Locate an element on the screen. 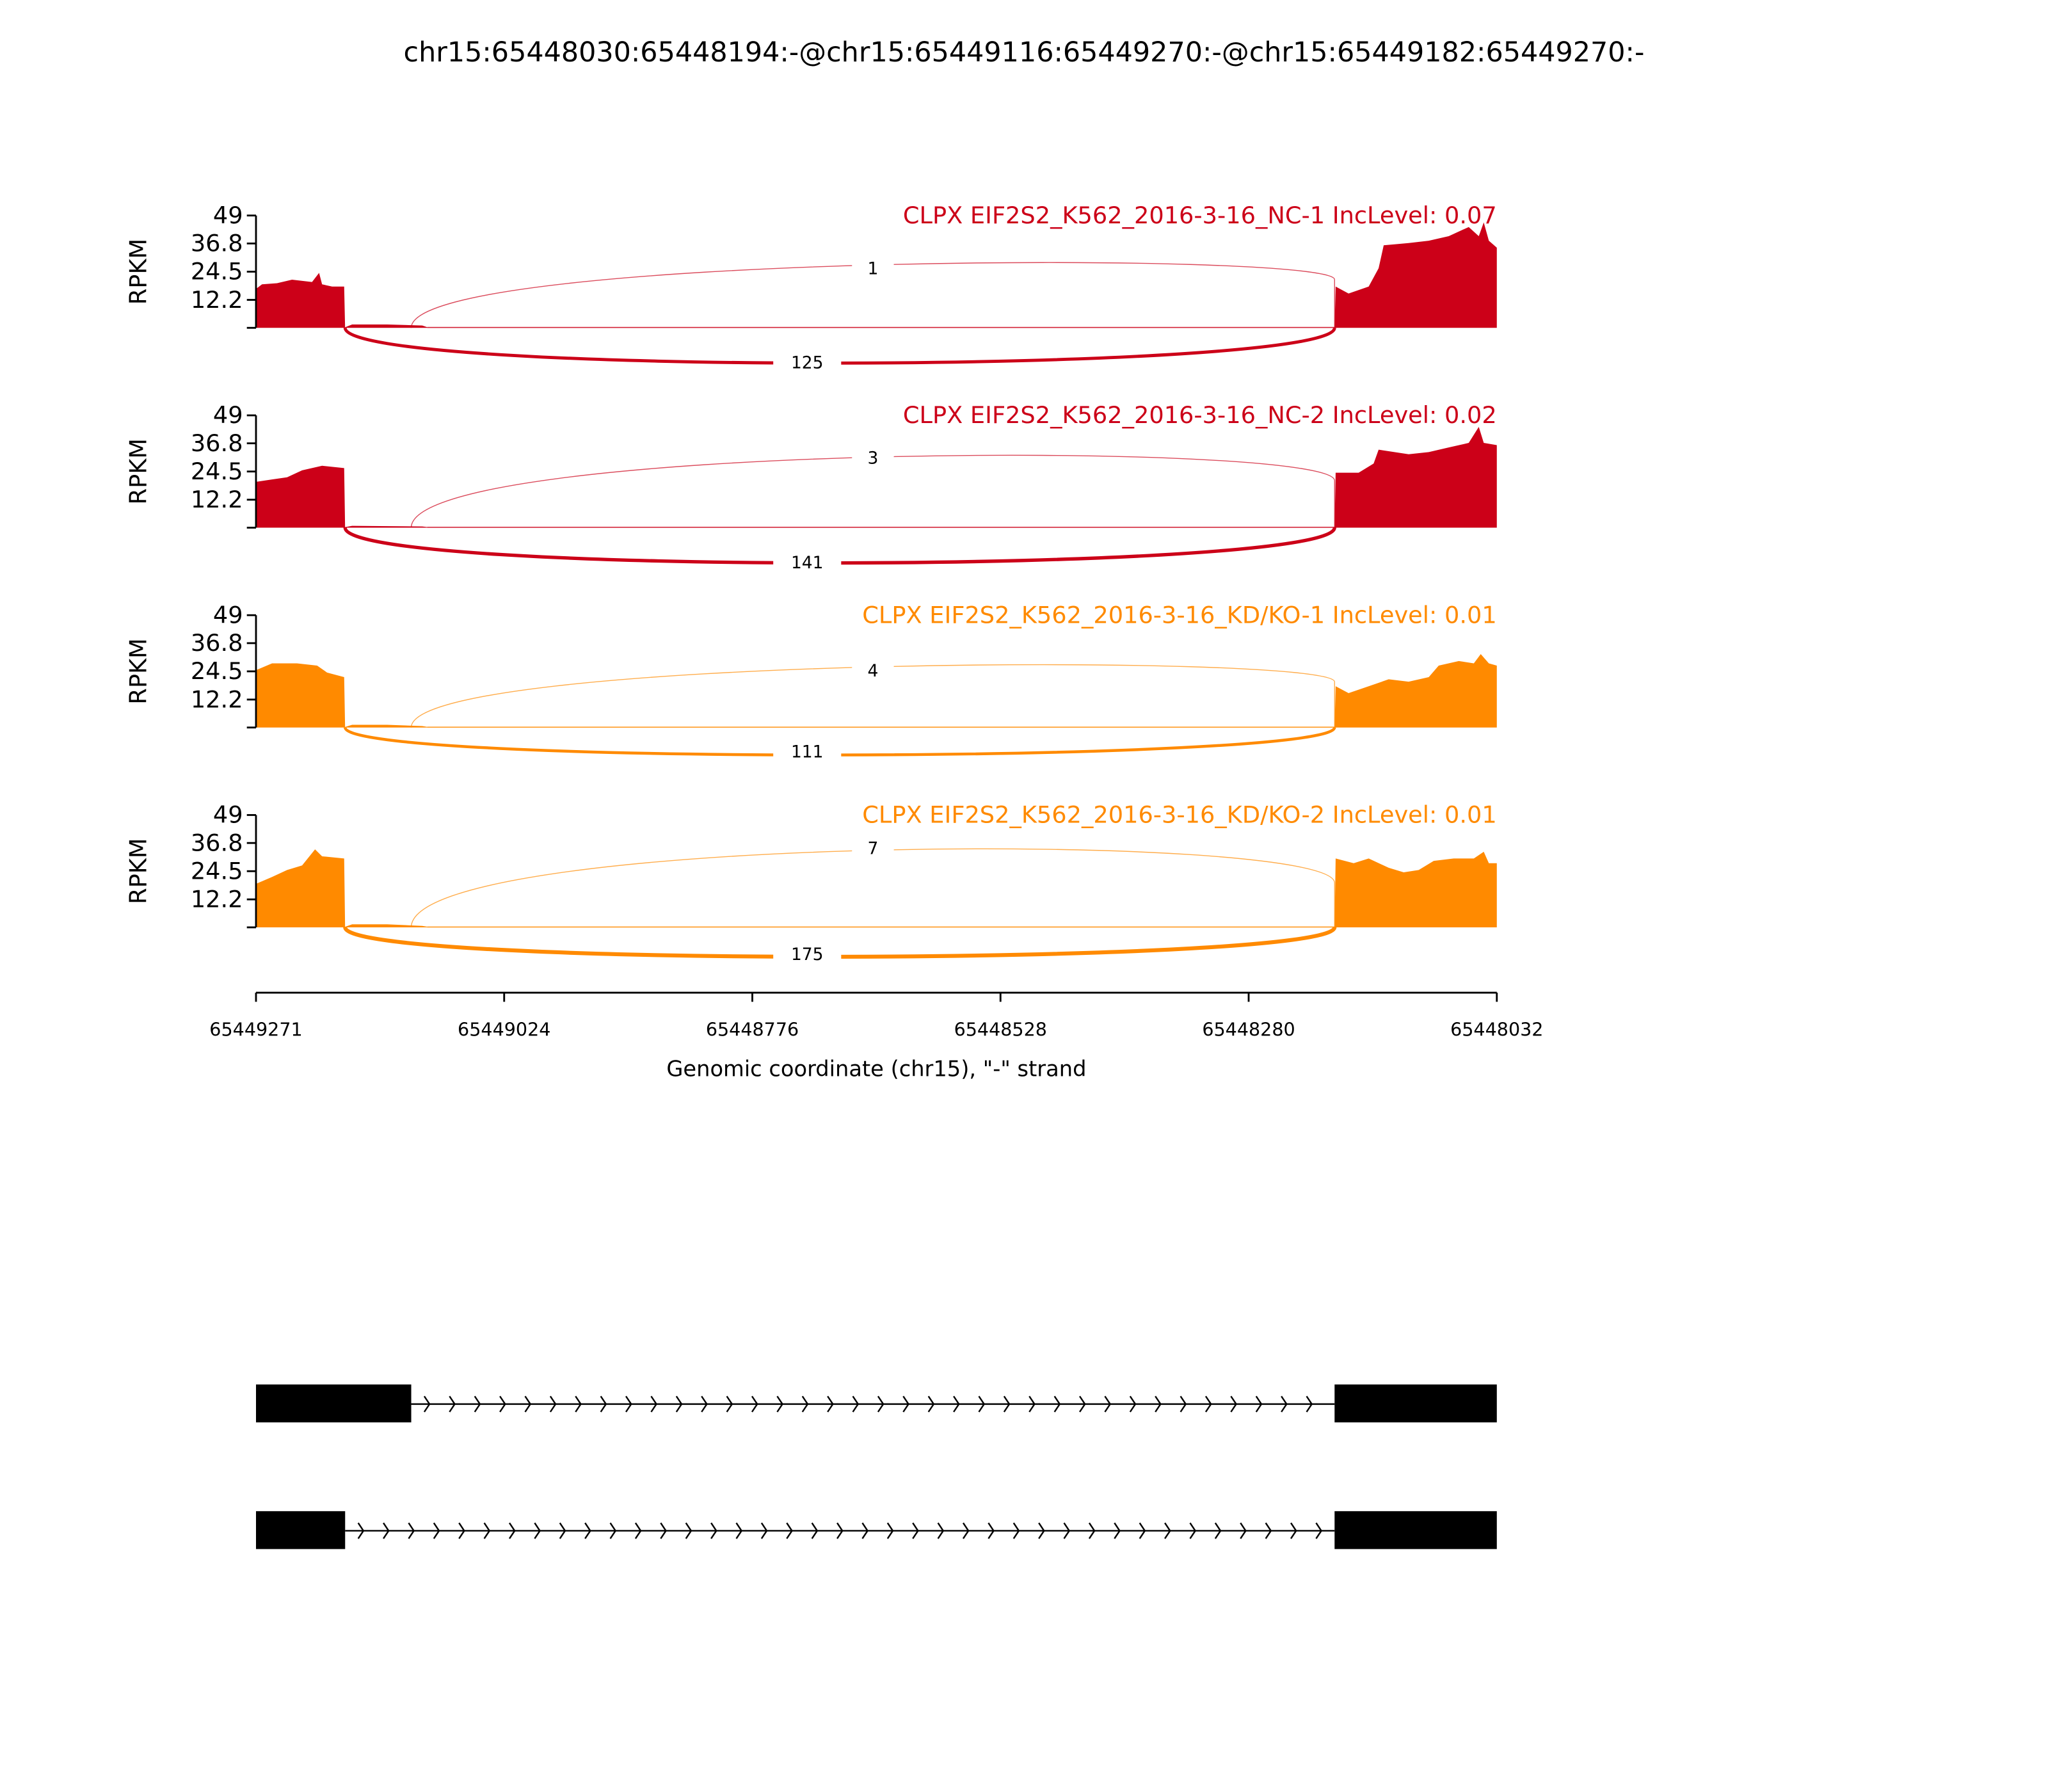 The width and height of the screenshot is (2048, 1792). junction-count: 7 is located at coordinates (872, 849).